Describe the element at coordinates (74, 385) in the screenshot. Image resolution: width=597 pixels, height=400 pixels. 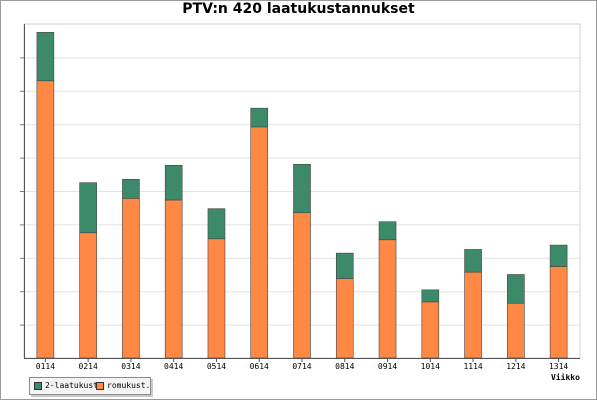
I see `legend-label-quality2: 2-laatukust.` at that location.